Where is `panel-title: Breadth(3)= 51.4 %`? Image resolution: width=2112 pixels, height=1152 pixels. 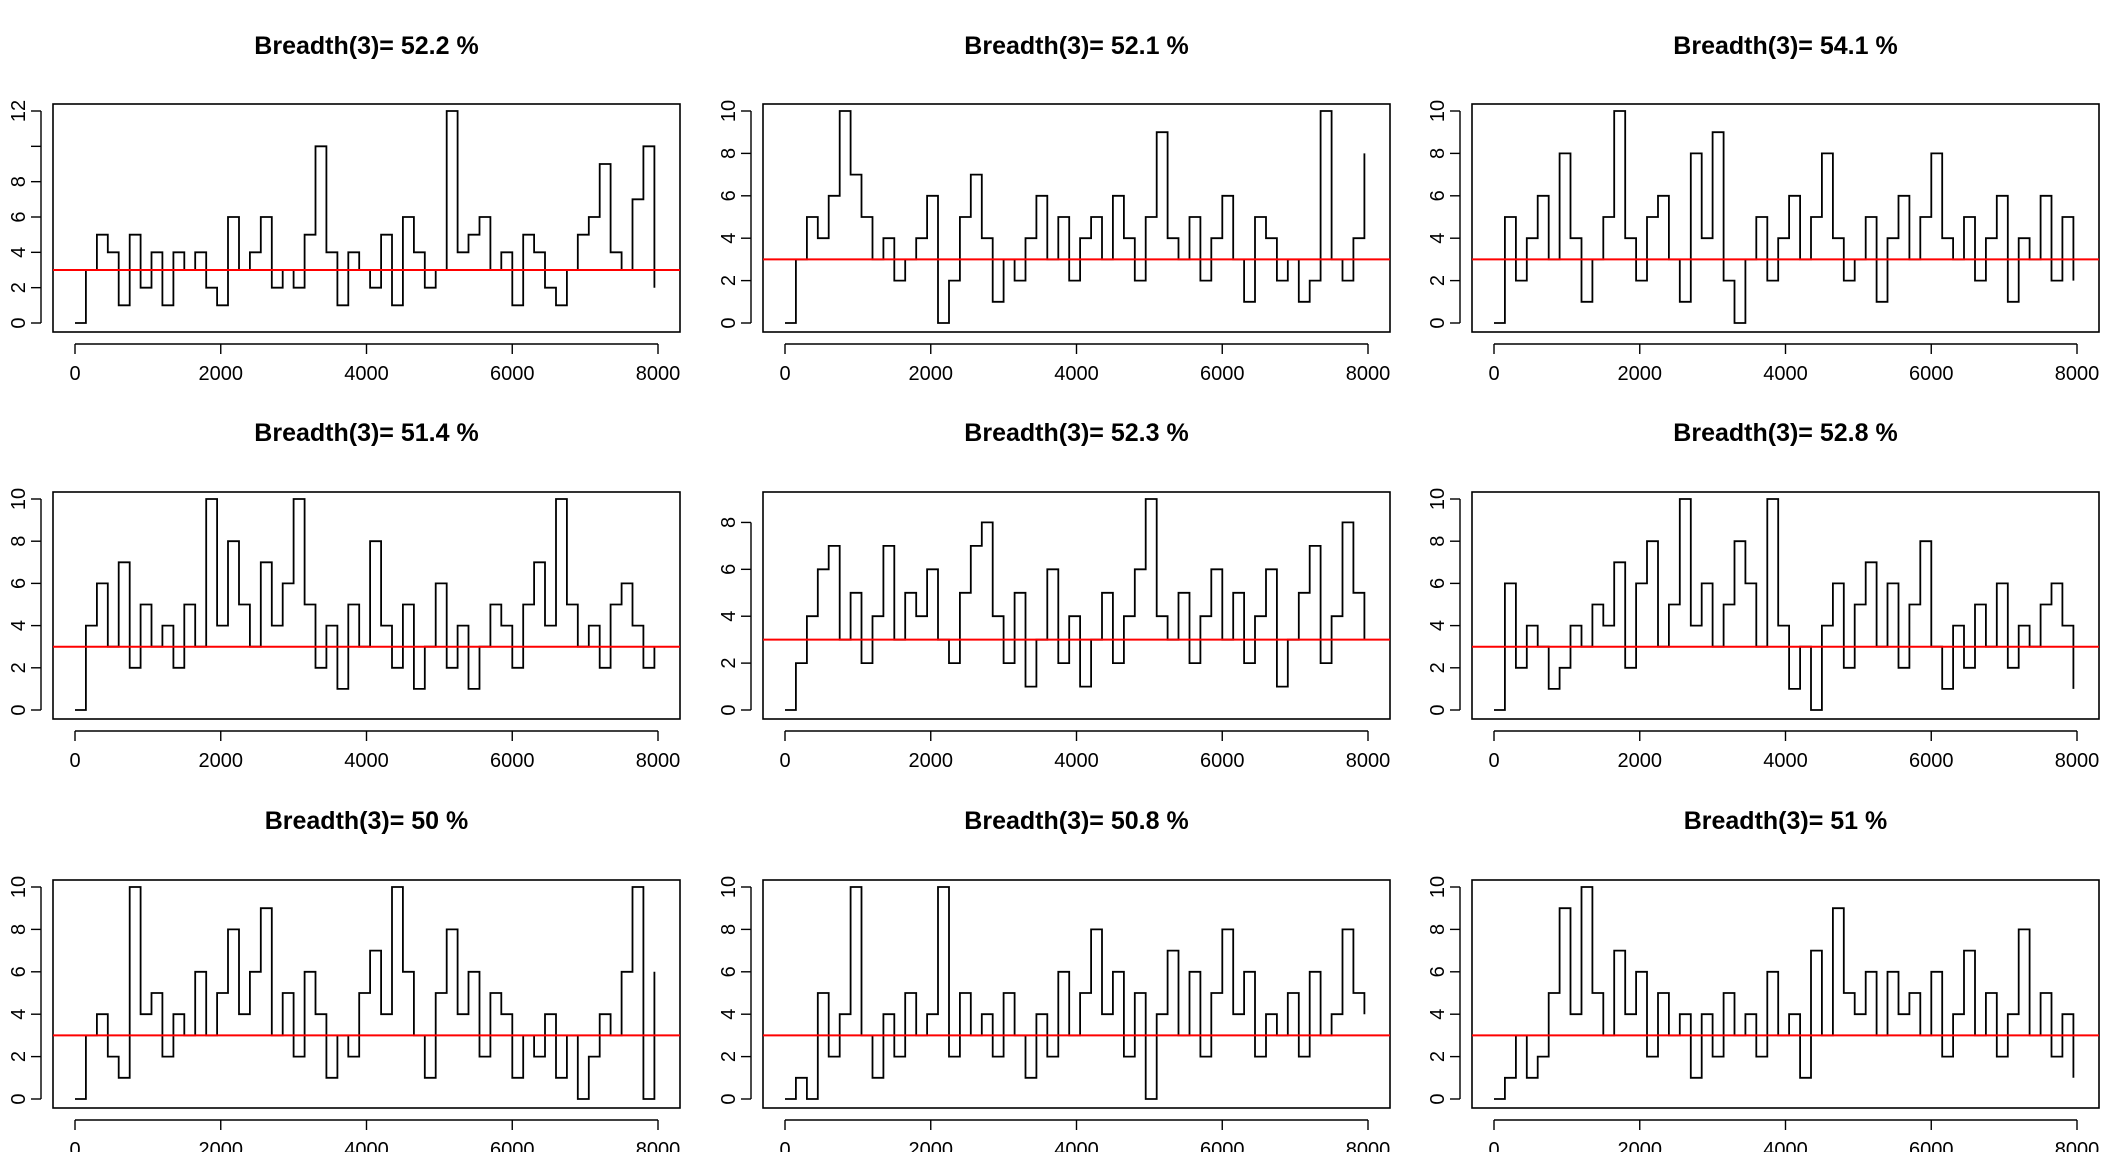 panel-title: Breadth(3)= 51.4 % is located at coordinates (366, 433).